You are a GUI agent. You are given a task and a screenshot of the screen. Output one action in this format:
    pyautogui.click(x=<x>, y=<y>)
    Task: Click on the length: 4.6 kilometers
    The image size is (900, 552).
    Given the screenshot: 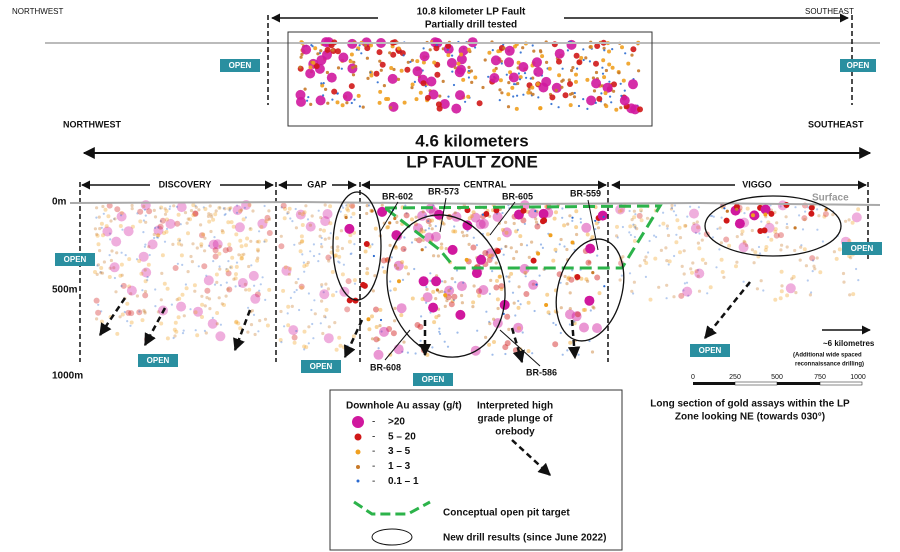 What is the action you would take?
    pyautogui.click(x=471, y=140)
    